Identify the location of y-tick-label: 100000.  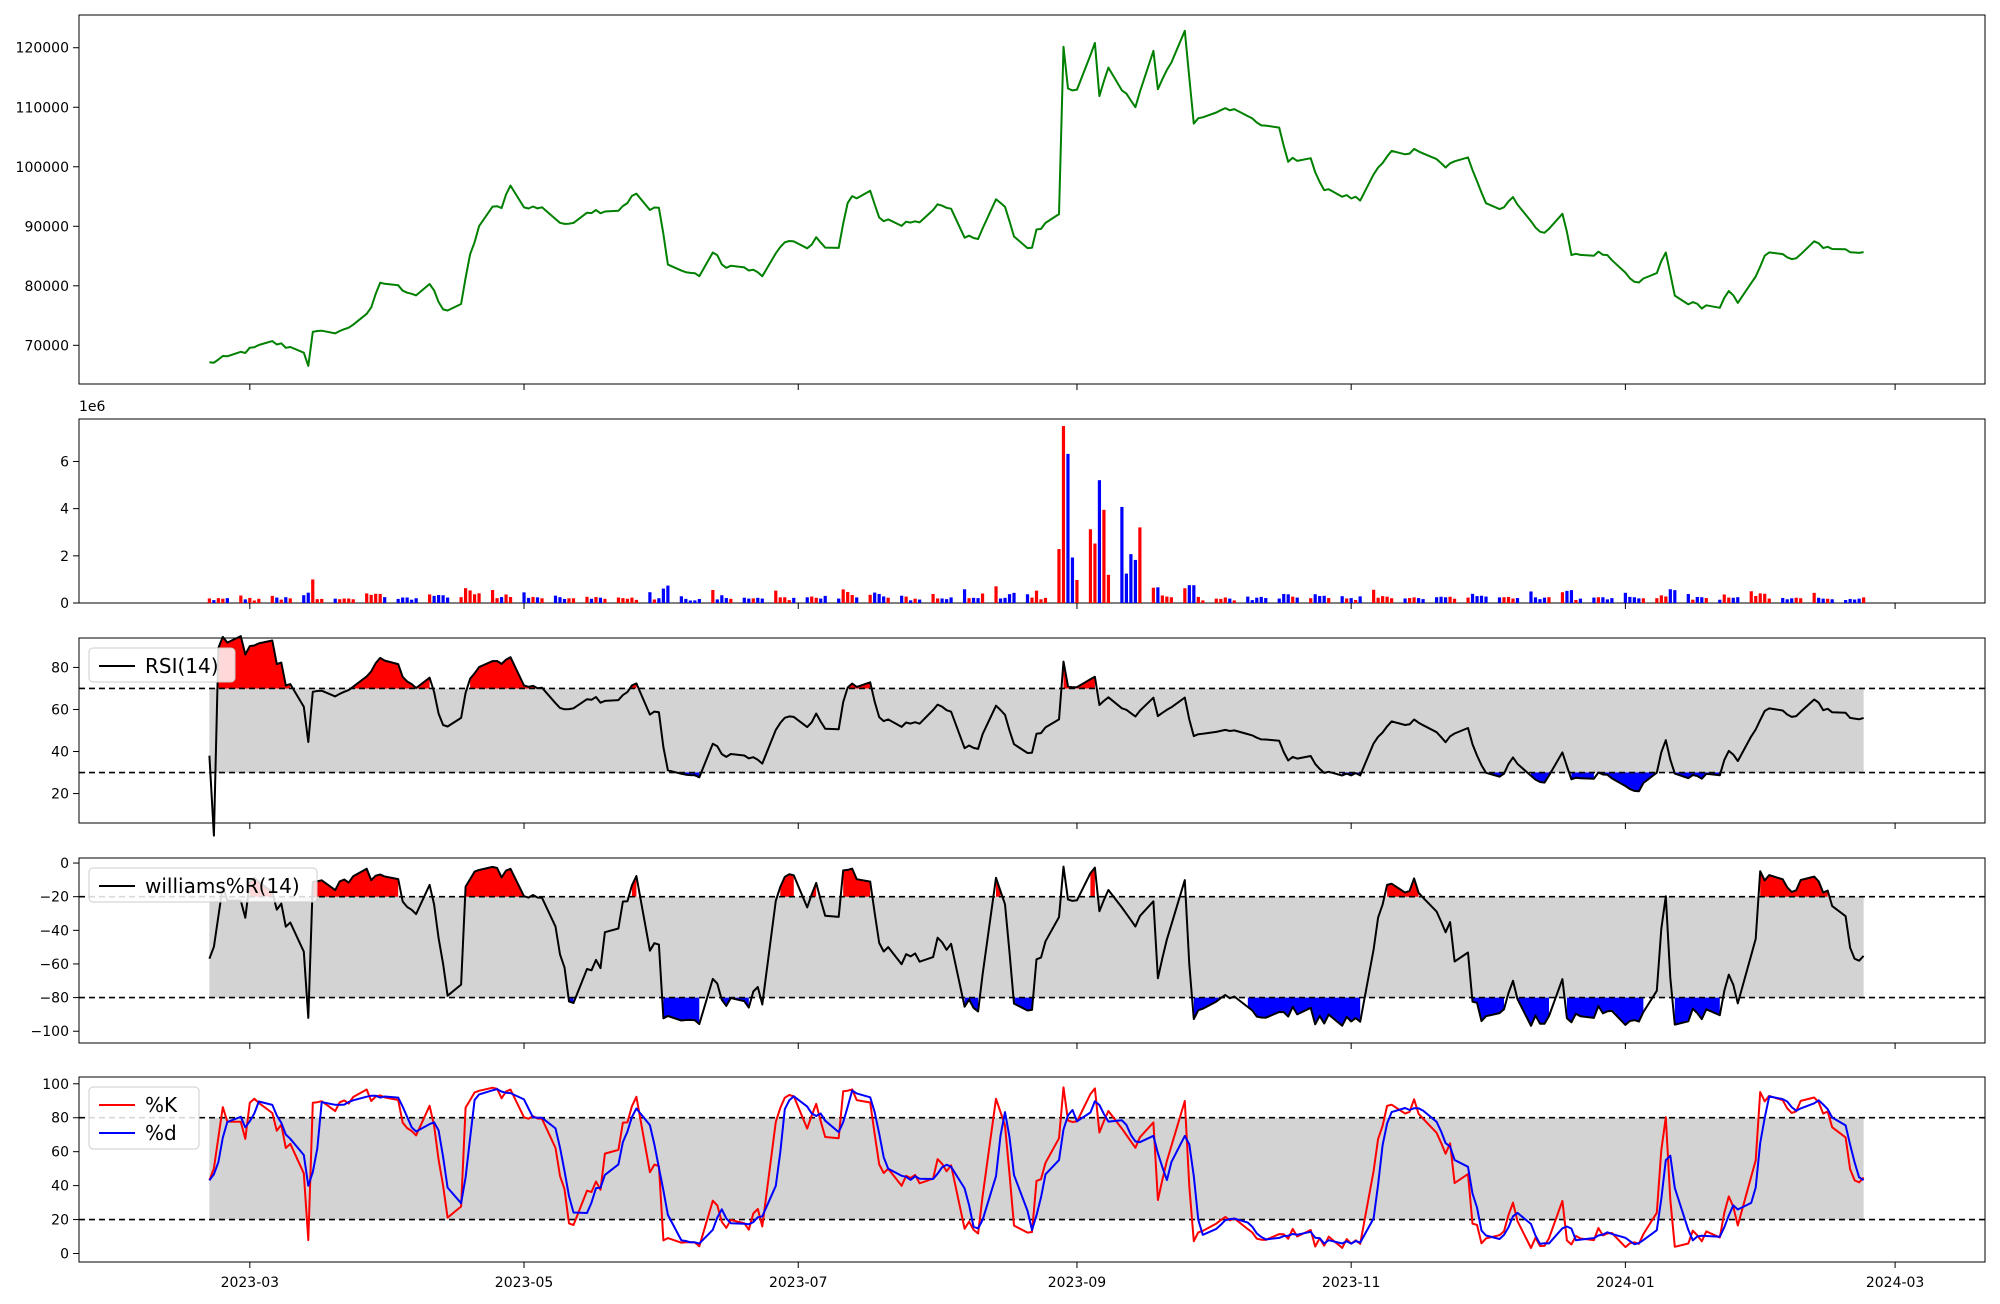
(42, 168).